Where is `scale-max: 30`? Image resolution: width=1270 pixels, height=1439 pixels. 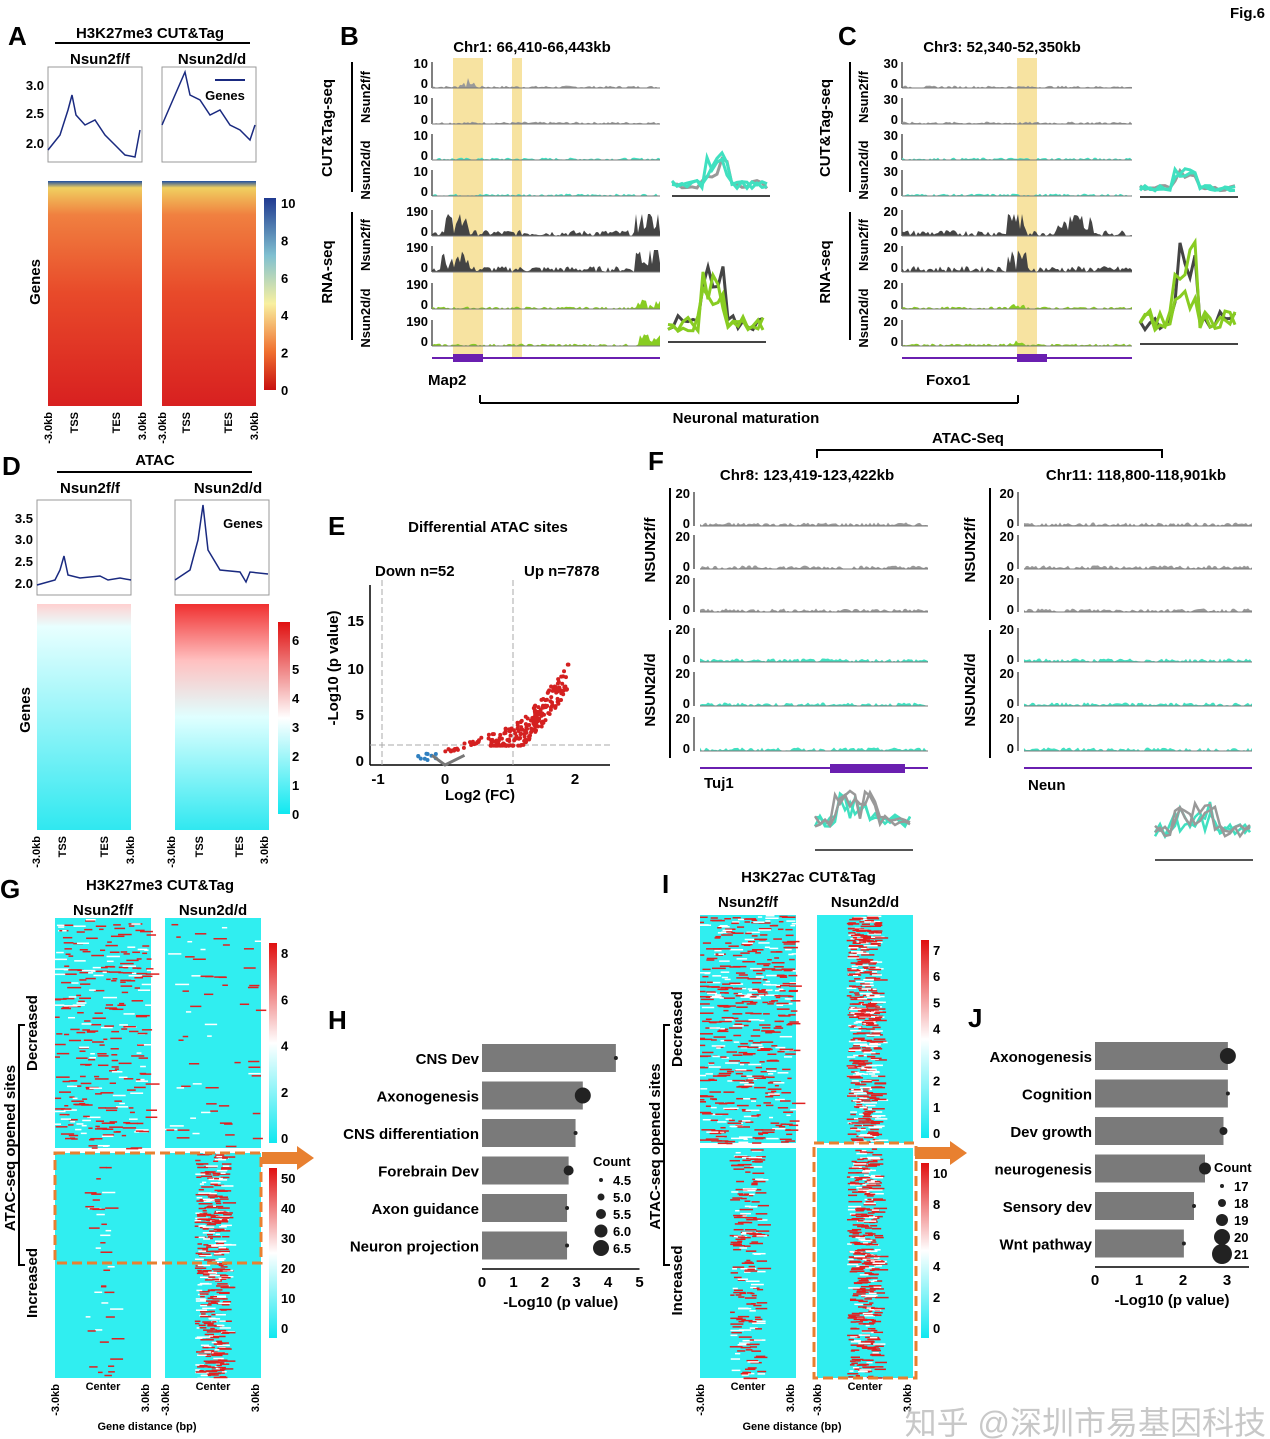 scale-max: 30 is located at coordinates (891, 63).